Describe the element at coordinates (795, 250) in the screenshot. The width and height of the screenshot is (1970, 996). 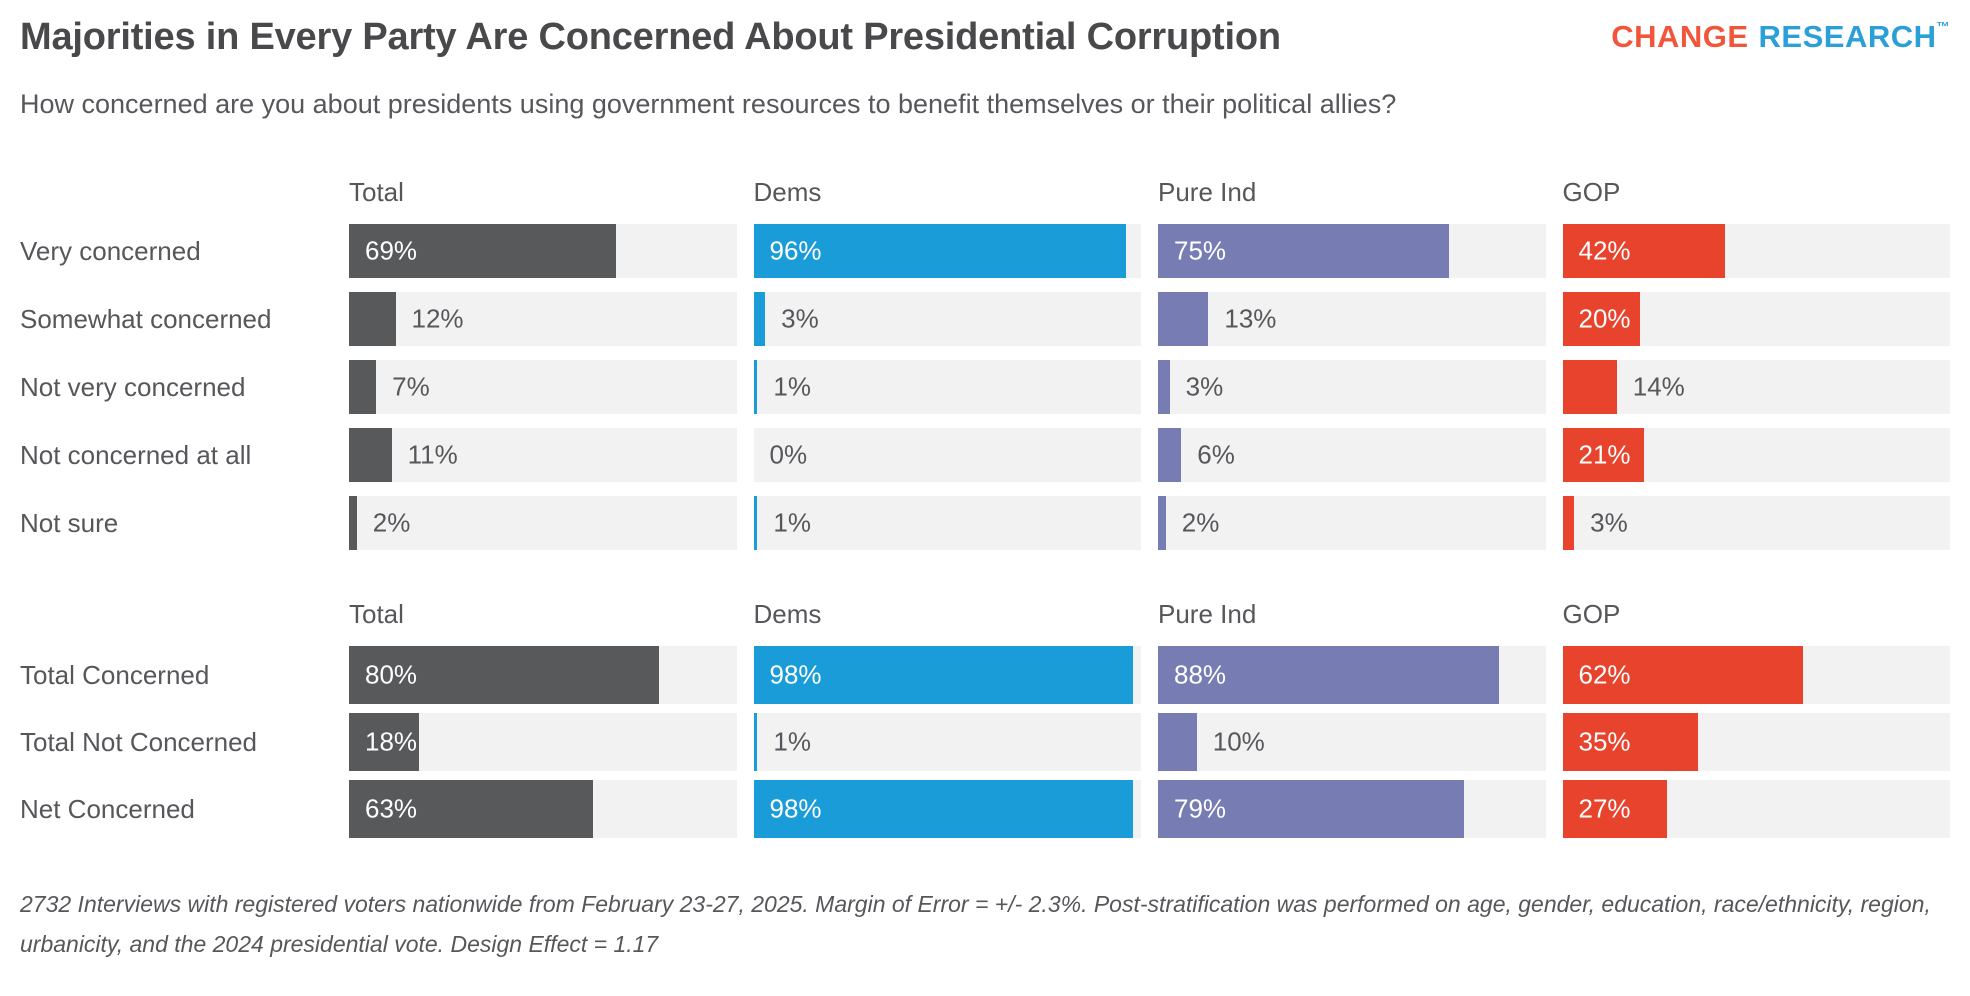
I see `bar-value: 96%` at that location.